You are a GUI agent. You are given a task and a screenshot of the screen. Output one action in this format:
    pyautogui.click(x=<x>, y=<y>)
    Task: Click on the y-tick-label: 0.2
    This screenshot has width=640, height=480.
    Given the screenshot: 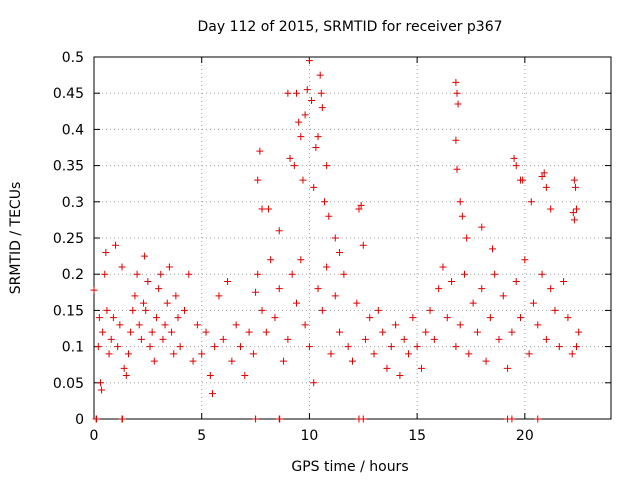 What is the action you would take?
    pyautogui.click(x=73, y=275)
    